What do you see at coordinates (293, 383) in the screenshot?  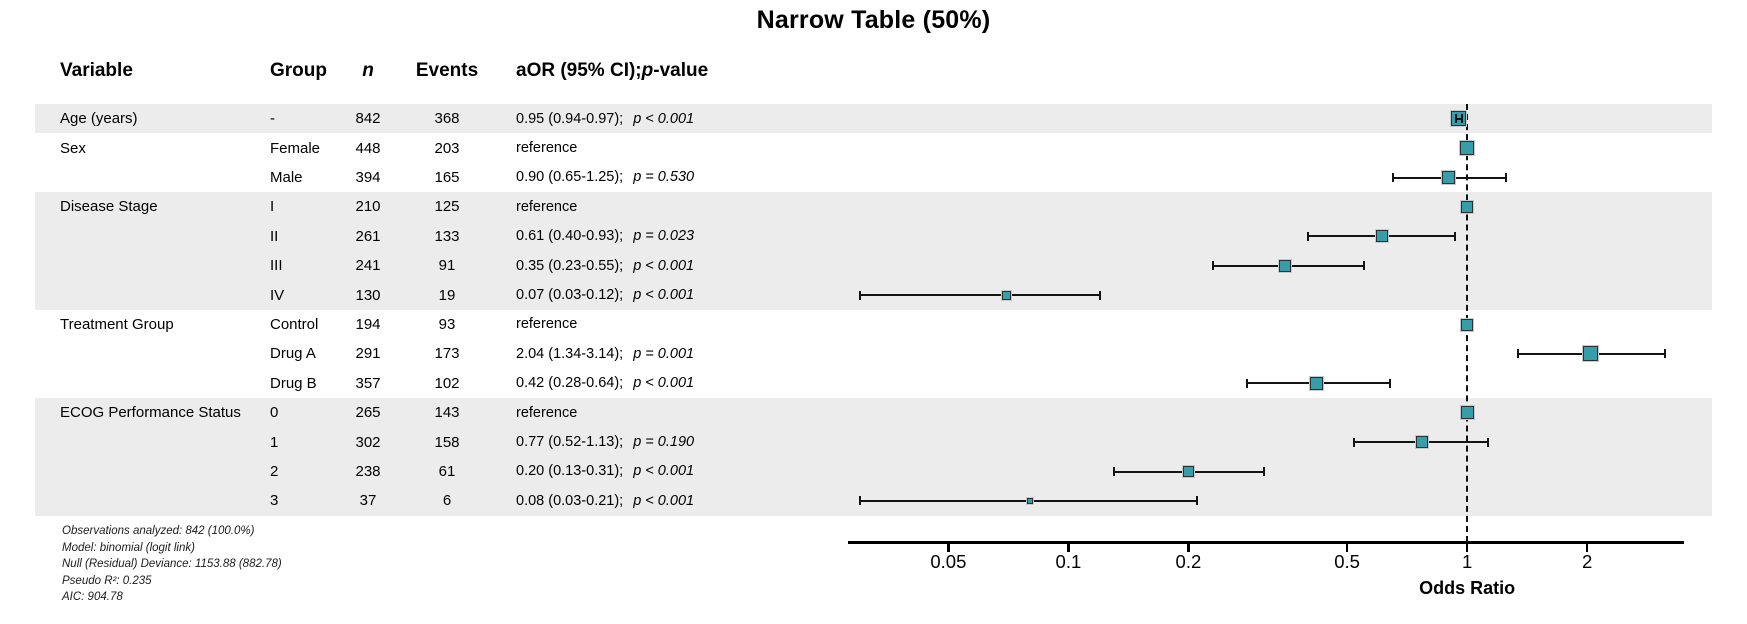 I see `group-cell: Drug B` at bounding box center [293, 383].